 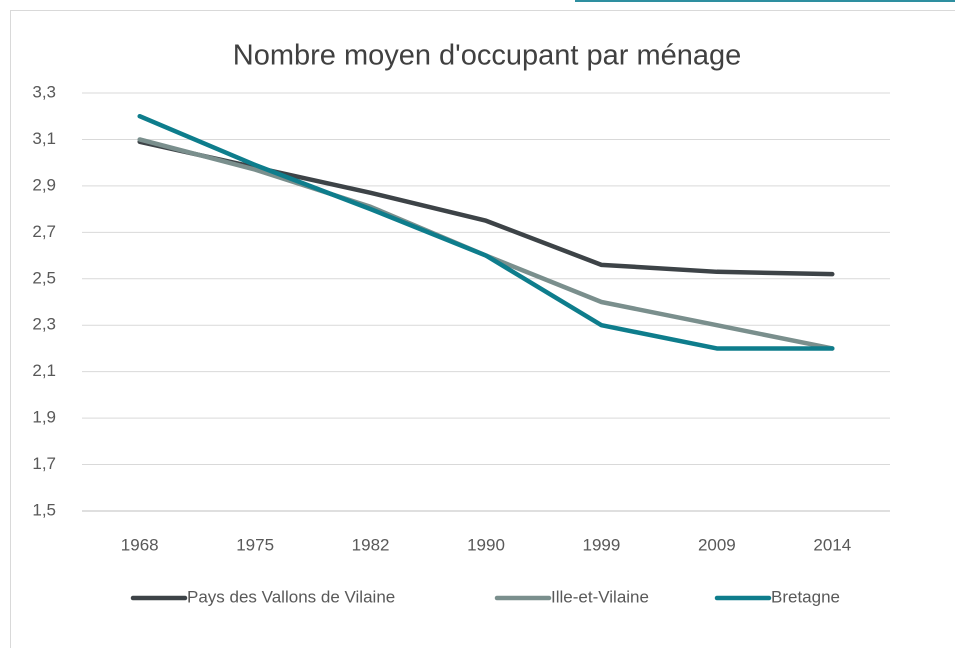 I want to click on y-tick-label: 2,7, so click(x=44, y=231).